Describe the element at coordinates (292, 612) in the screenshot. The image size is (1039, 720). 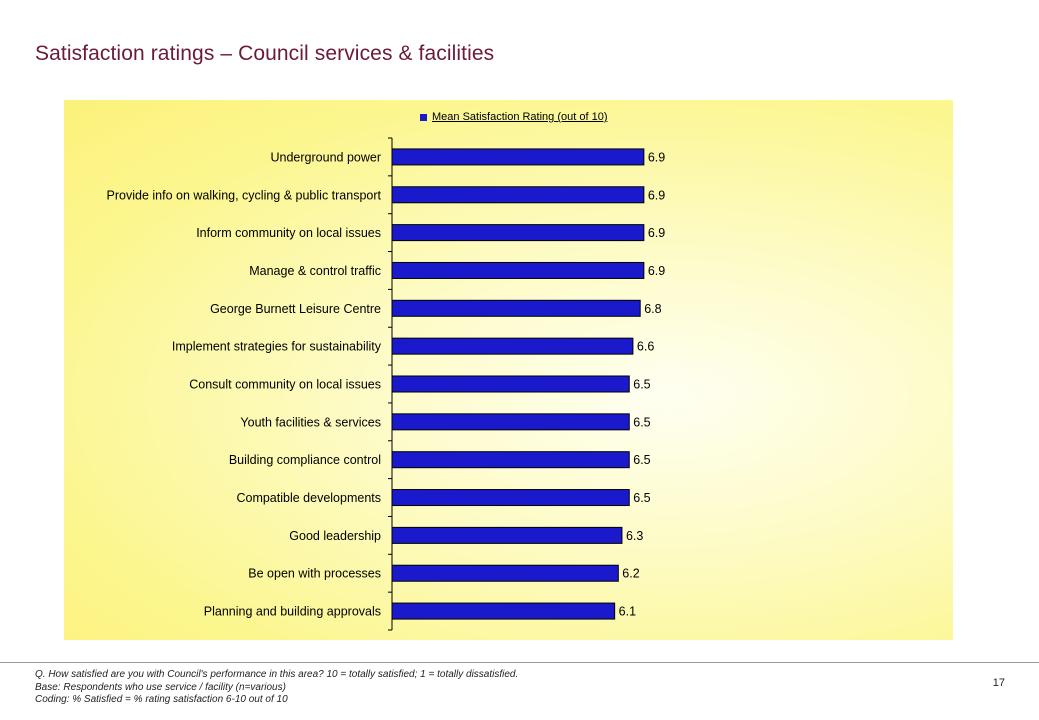
I see `category-label: Planning and building approvals` at that location.